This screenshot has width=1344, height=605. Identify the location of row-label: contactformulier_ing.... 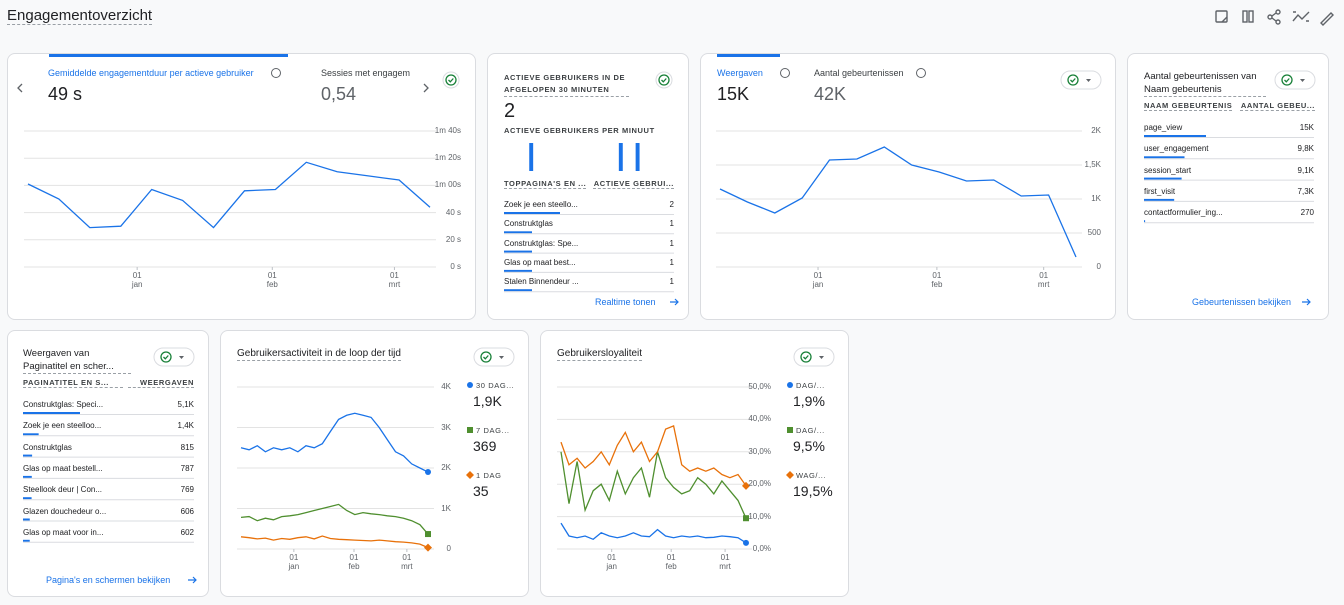
(1183, 213).